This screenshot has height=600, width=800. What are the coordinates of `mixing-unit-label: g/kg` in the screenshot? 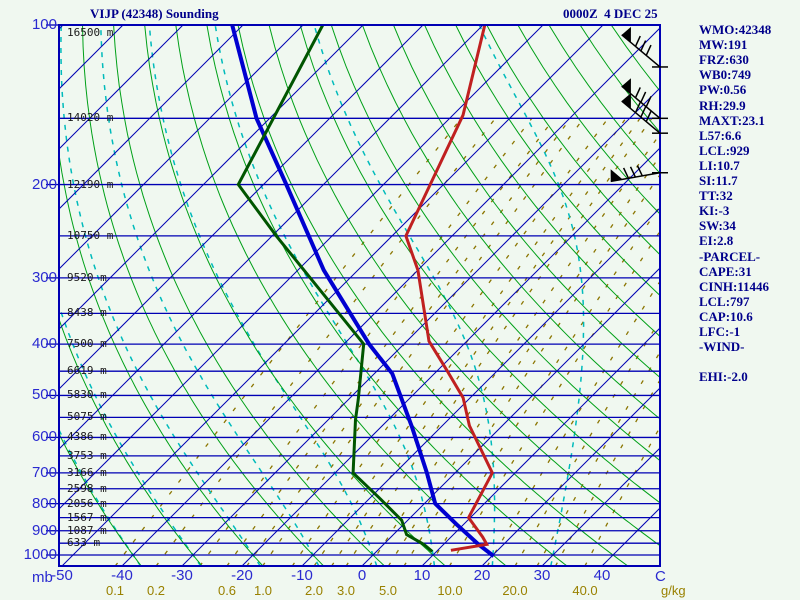 It's located at (673, 590).